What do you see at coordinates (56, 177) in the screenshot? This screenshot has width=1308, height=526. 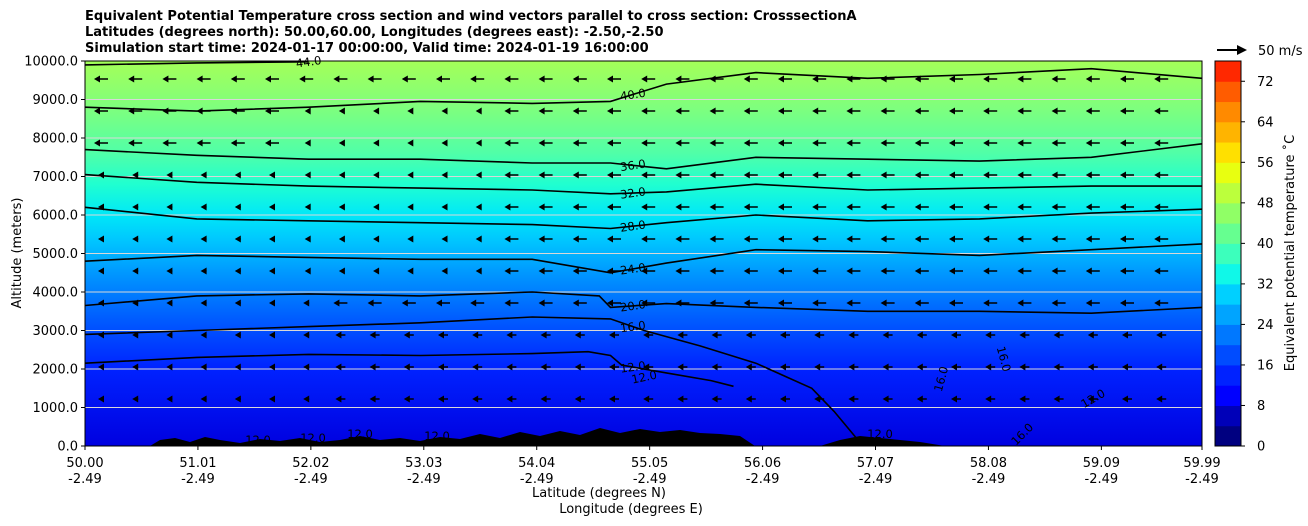 I see `y-tick-label: 7000.0` at bounding box center [56, 177].